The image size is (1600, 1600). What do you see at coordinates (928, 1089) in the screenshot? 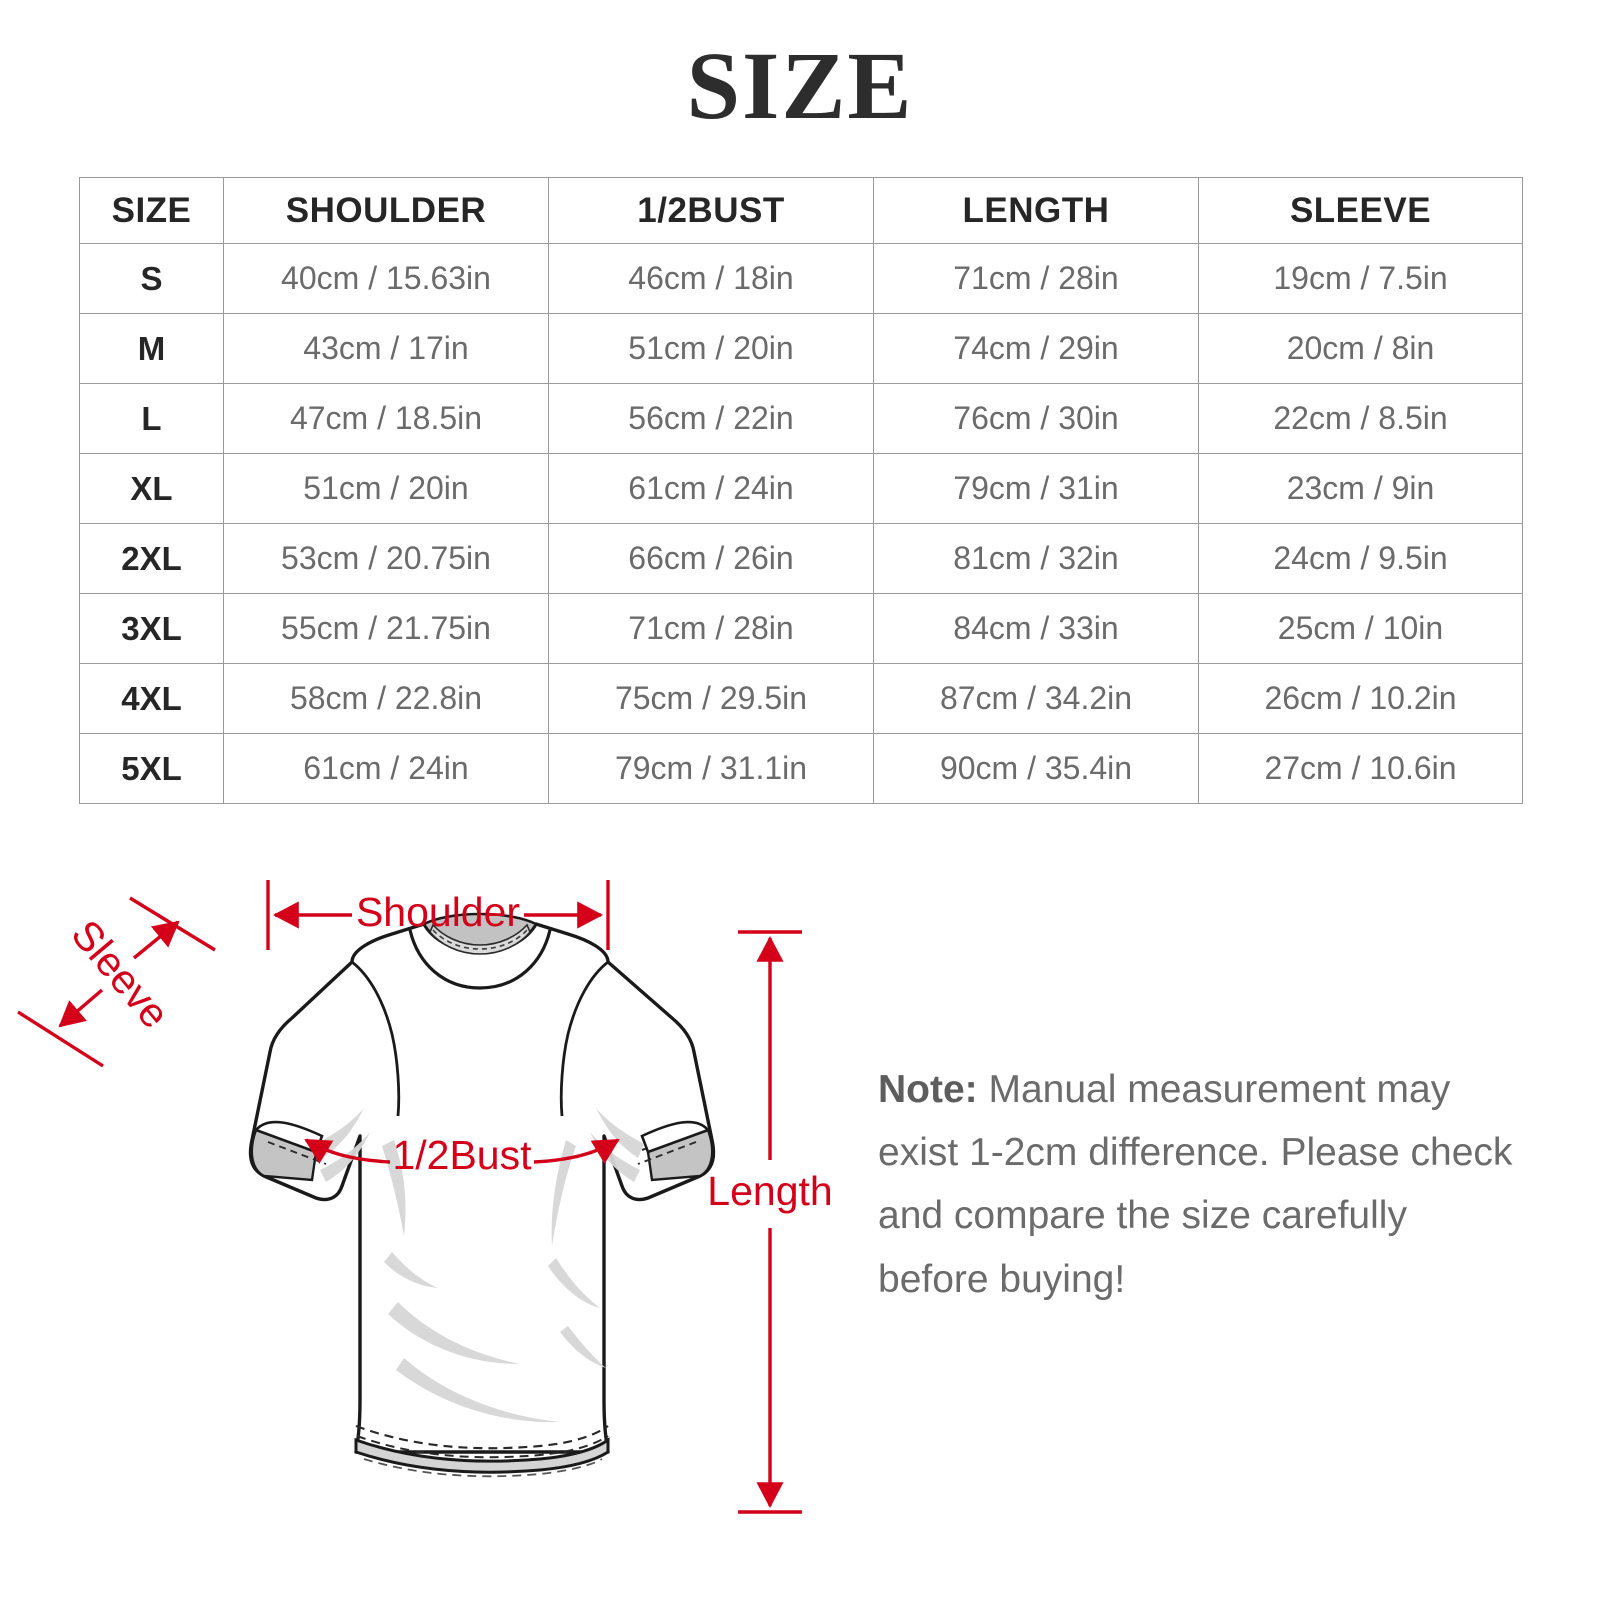
I see `note-label: Note:` at bounding box center [928, 1089].